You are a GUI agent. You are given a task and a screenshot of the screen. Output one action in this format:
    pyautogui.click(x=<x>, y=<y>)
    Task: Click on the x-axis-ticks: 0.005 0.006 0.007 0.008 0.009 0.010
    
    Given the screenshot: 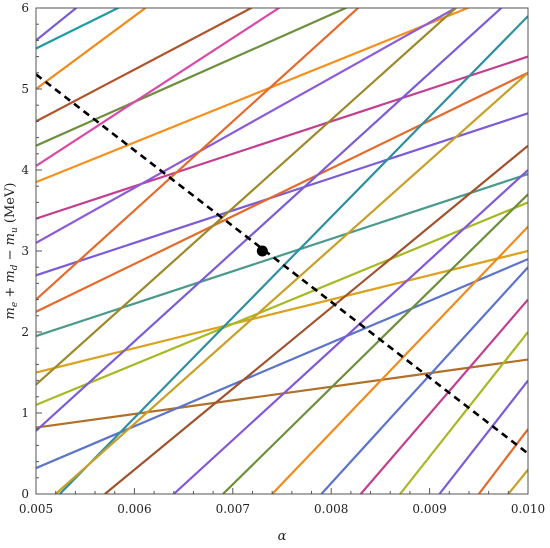 What is the action you would take?
    pyautogui.click(x=282, y=502)
    